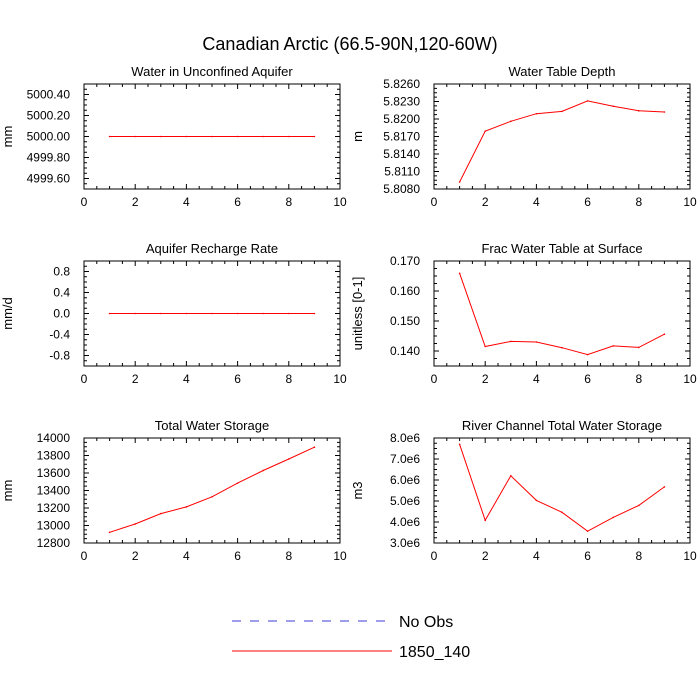 This screenshot has width=700, height=700. What do you see at coordinates (49, 137) in the screenshot?
I see `y-tick-label: 5000.00` at bounding box center [49, 137].